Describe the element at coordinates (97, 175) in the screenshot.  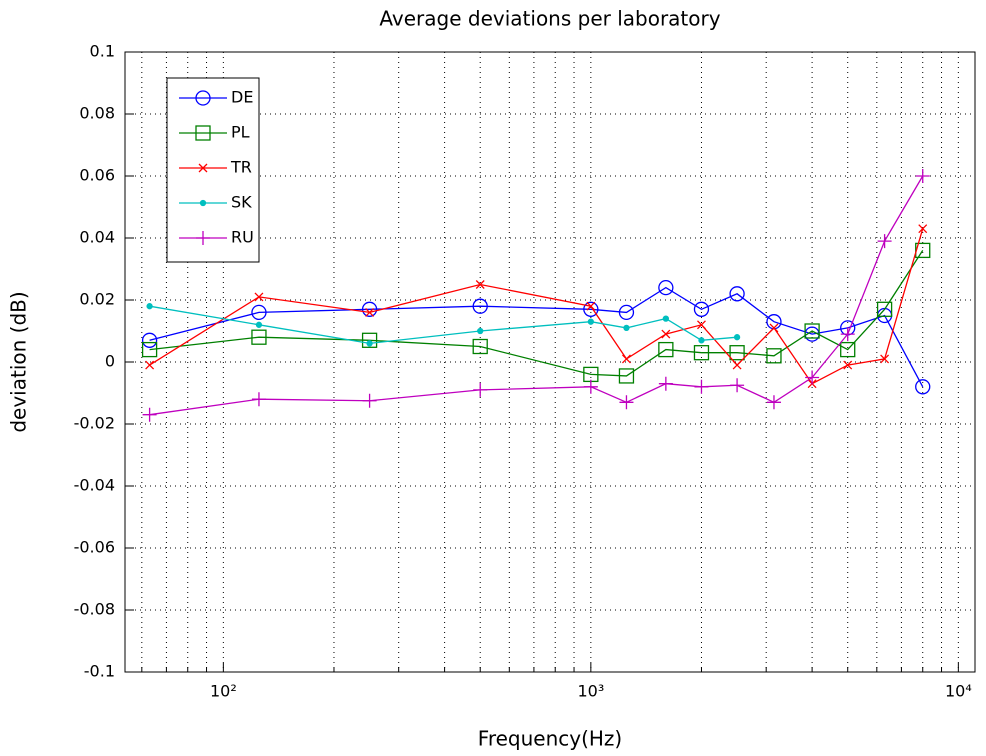
I see `y-tick-label: 0.06` at that location.